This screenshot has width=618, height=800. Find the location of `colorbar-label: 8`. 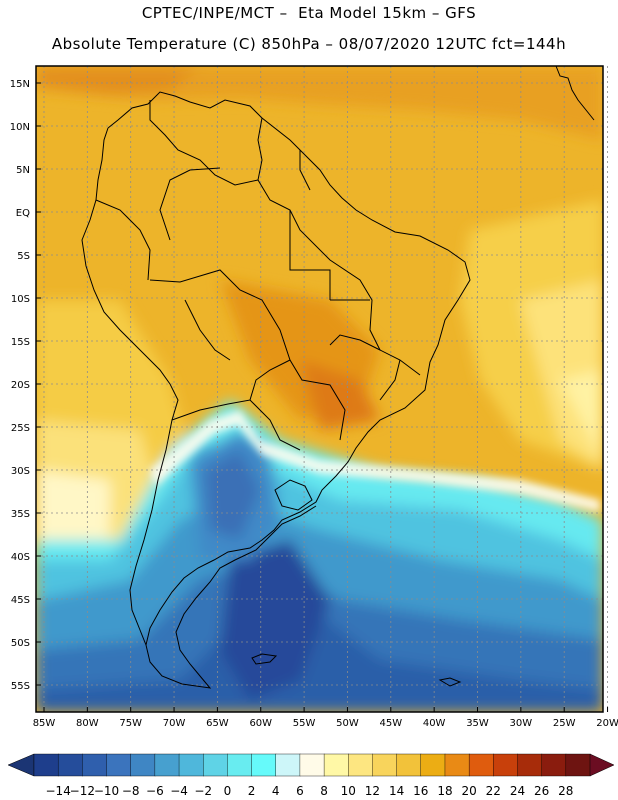

colorbar-label: 8 is located at coordinates (324, 791).